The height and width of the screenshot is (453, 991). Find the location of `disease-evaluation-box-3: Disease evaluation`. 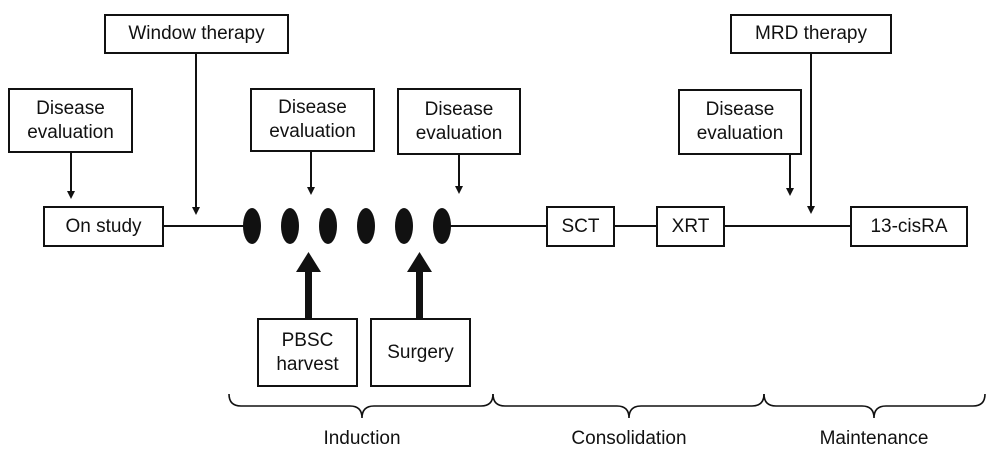

disease-evaluation-box-3: Disease evaluation is located at coordinates (459, 121).